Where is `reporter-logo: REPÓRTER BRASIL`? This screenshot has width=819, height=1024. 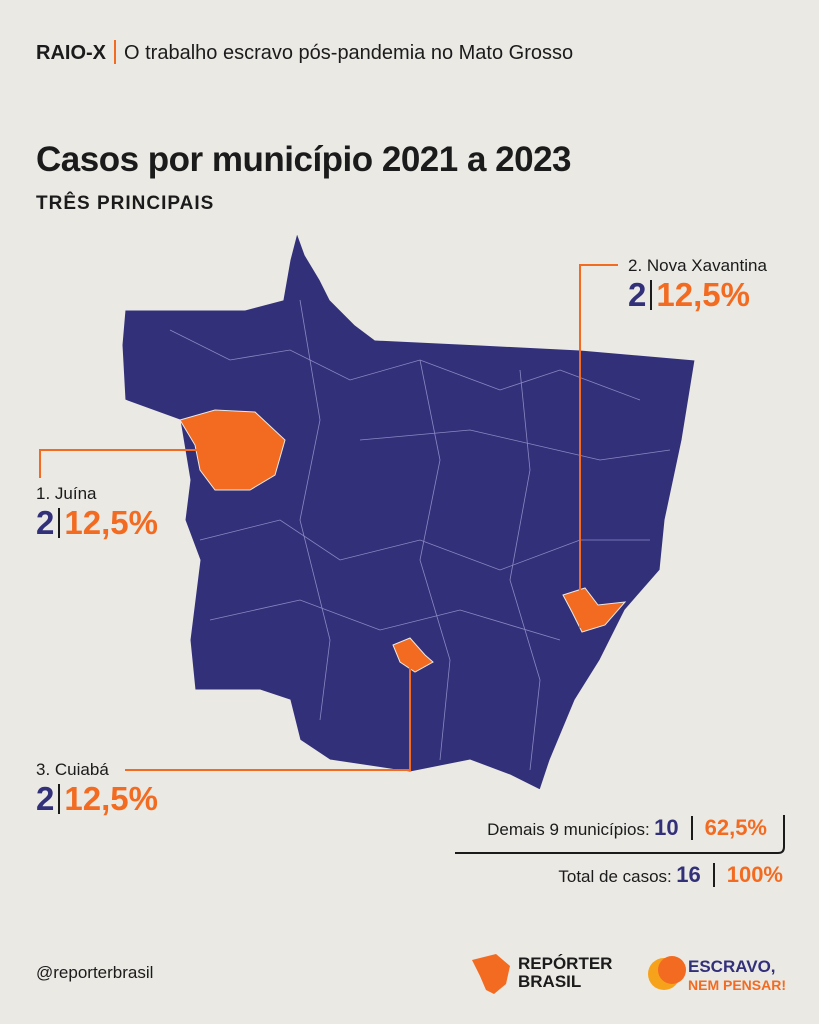 reporter-logo: REPÓRTER BRASIL is located at coordinates (565, 973).